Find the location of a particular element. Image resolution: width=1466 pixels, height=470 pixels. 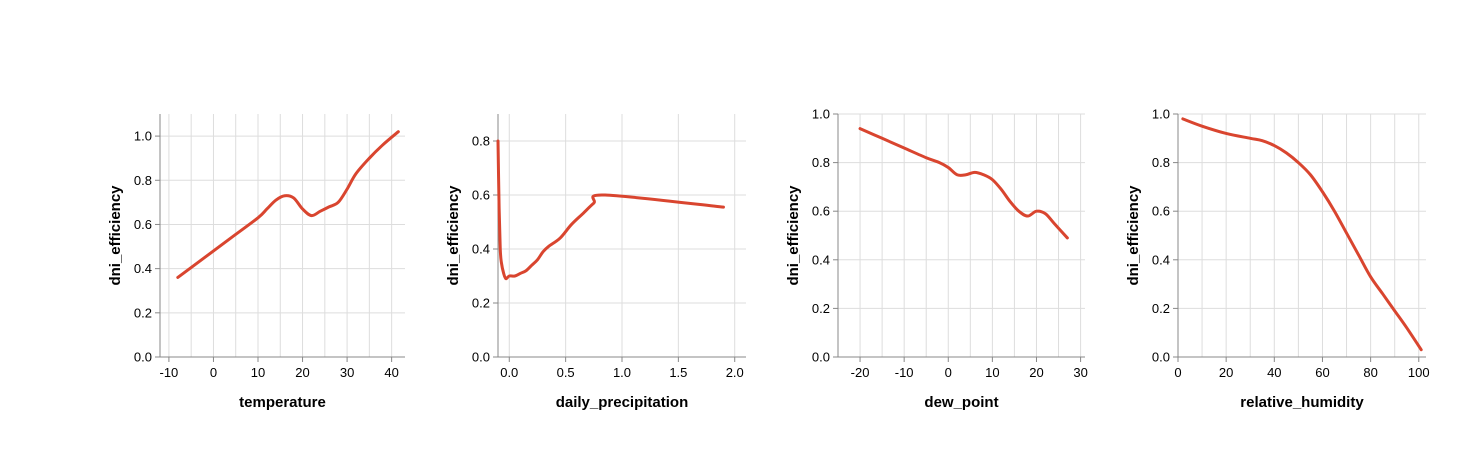

x-tick-label: 2.0 is located at coordinates (735, 372).